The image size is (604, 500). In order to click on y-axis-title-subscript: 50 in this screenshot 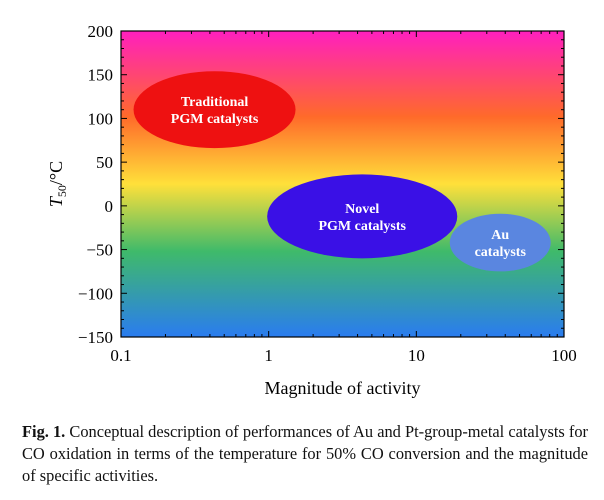, I will do `click(62, 191)`.